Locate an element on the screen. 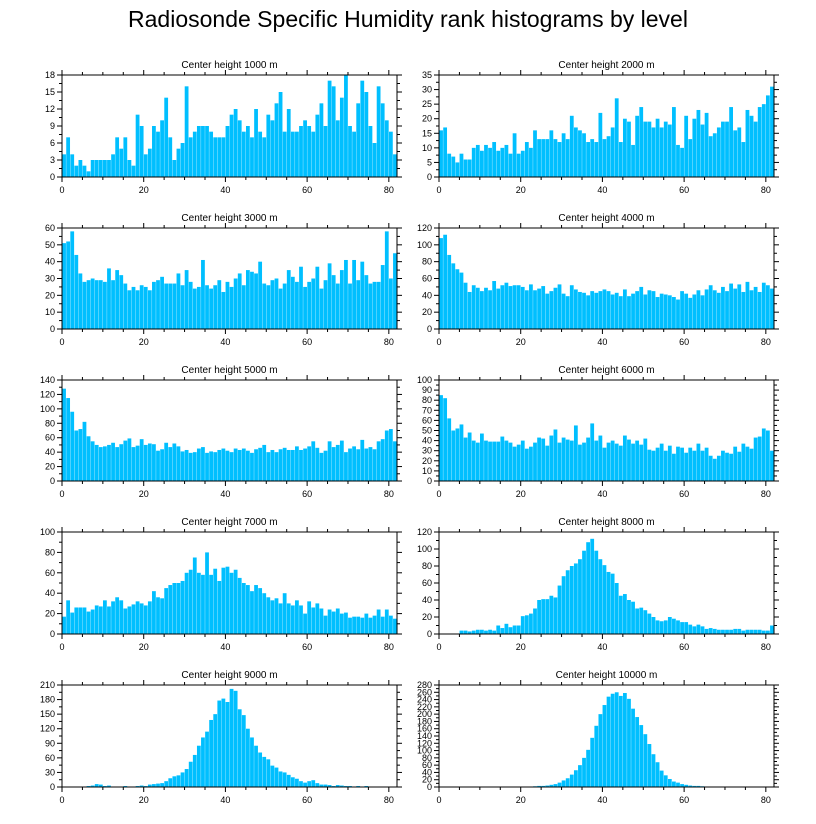 Image resolution: width=816 pixels, height=824 pixels. y-tick-label: 0 is located at coordinates (429, 634).